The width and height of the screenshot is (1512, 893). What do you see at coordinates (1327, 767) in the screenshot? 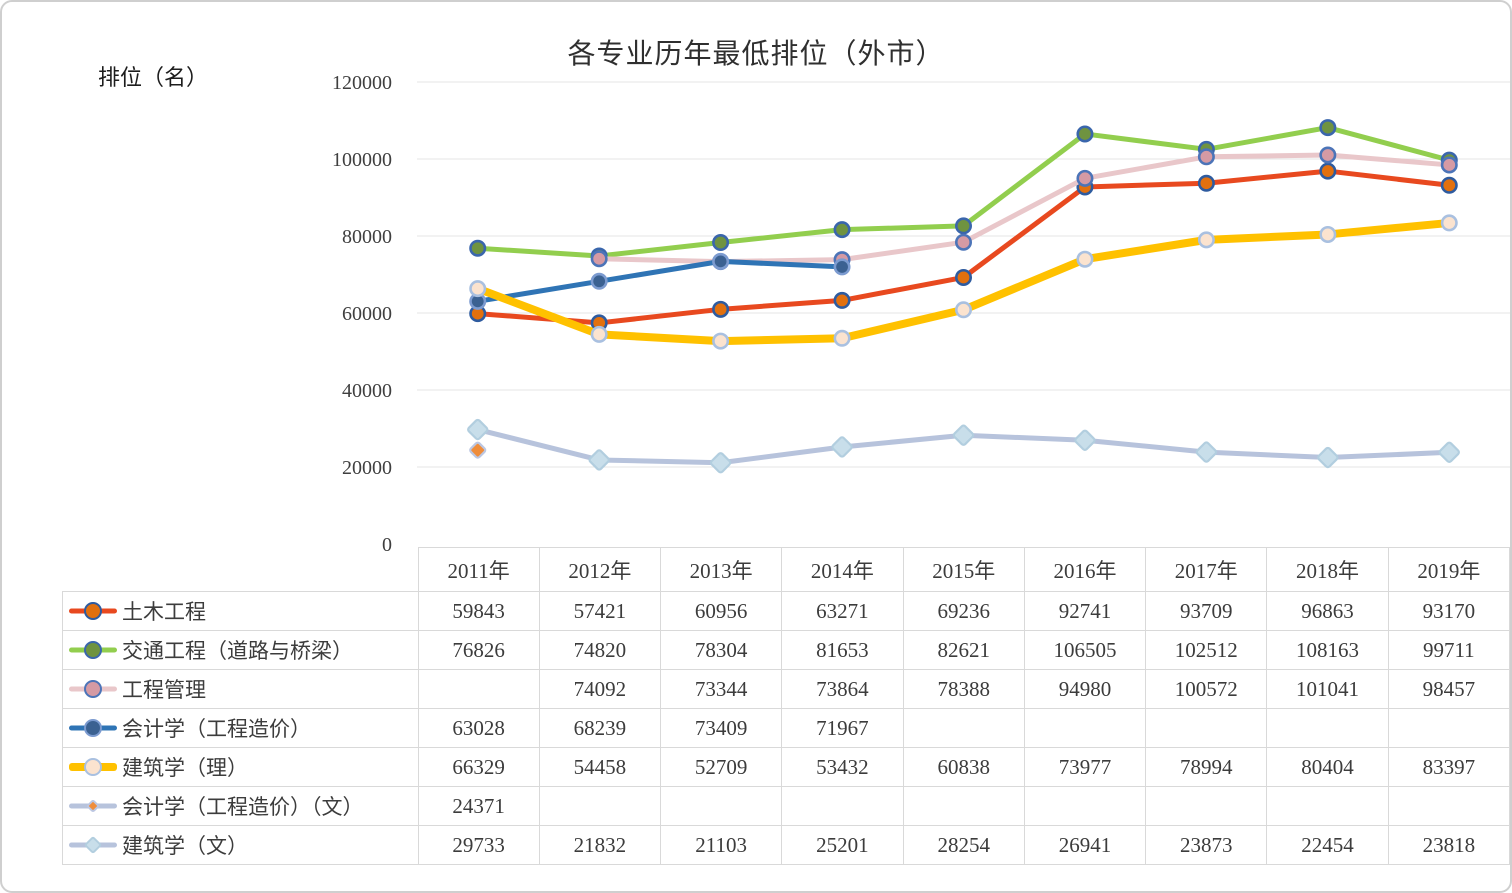
I see `table-cell-value: 80404` at bounding box center [1327, 767].